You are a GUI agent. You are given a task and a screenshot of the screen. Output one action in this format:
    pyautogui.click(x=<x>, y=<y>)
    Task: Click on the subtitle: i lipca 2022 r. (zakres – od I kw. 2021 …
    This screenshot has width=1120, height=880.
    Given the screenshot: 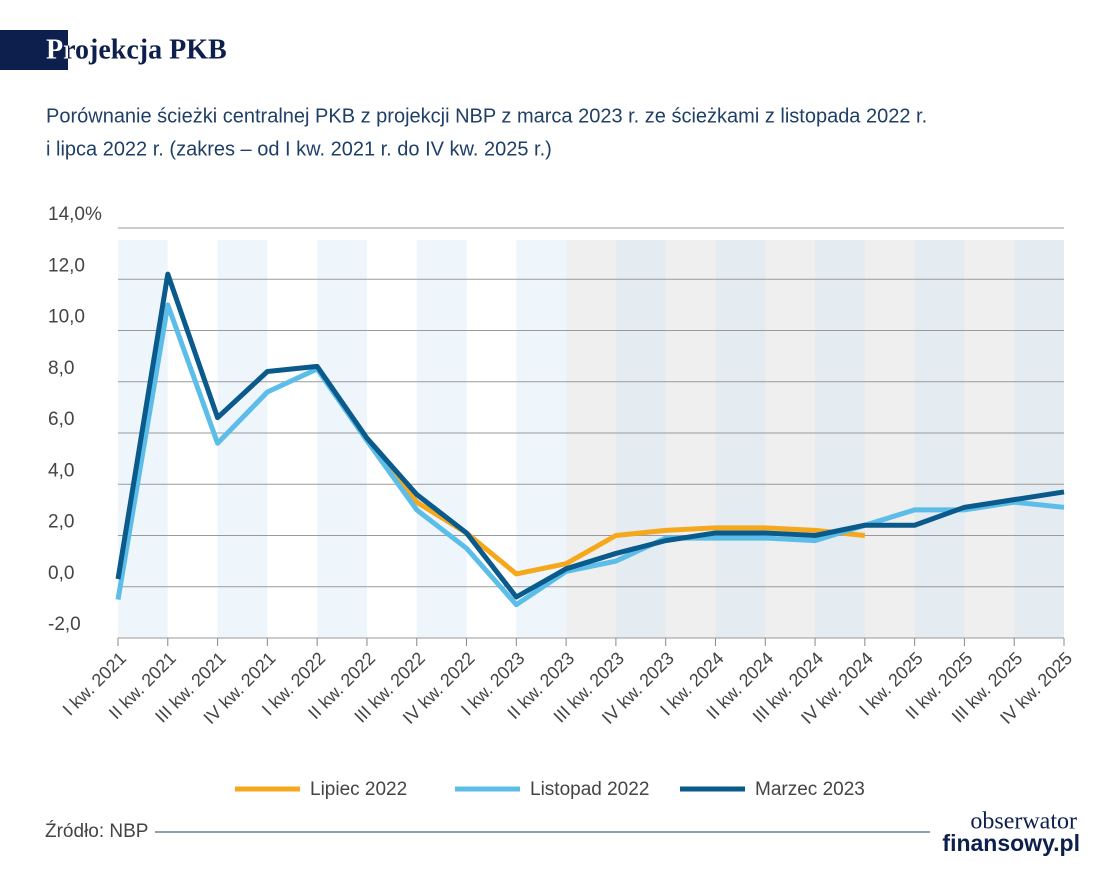 What is the action you would take?
    pyautogui.click(x=299, y=149)
    